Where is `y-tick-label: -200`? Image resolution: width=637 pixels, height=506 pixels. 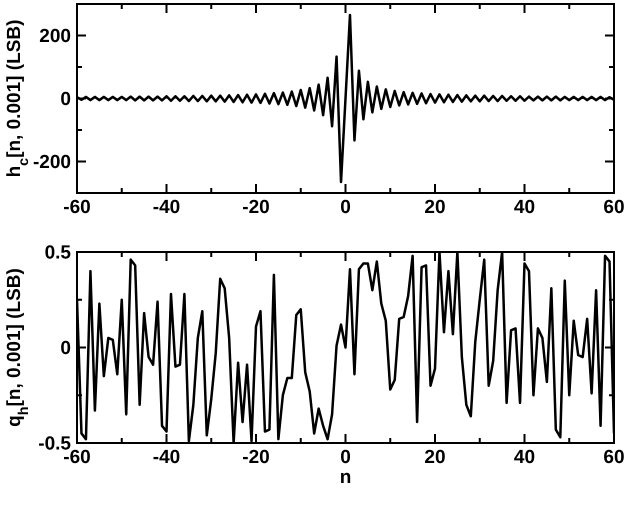
y-tick-label: -200 is located at coordinates (51, 163).